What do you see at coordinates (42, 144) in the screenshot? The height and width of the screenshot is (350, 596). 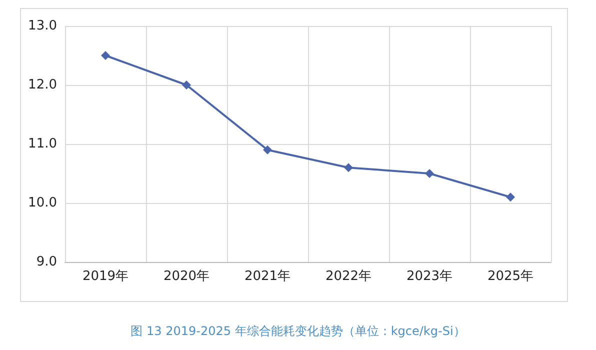 I see `y-tick-label: 11.0` at bounding box center [42, 144].